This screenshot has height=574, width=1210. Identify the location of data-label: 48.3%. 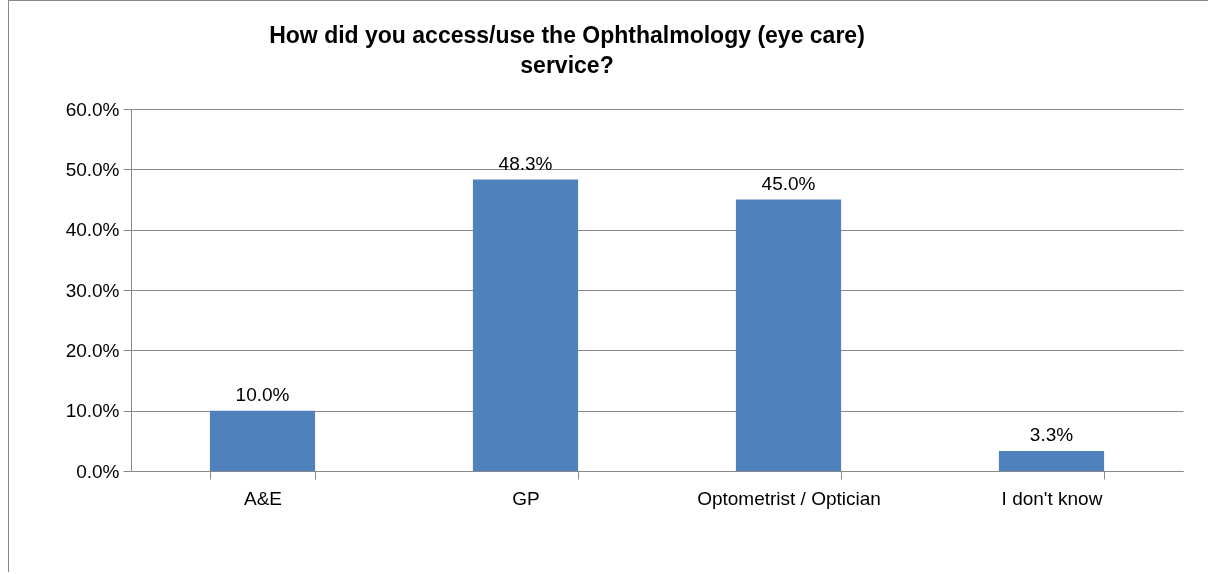
(525, 163).